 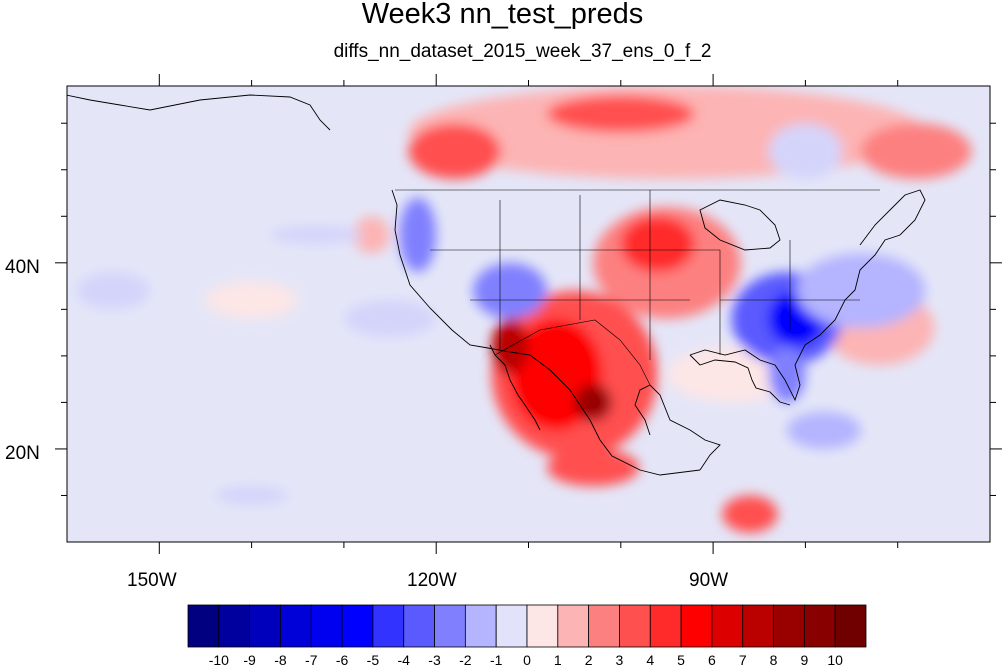 What do you see at coordinates (742, 660) in the screenshot?
I see `colorbar-label: 7` at bounding box center [742, 660].